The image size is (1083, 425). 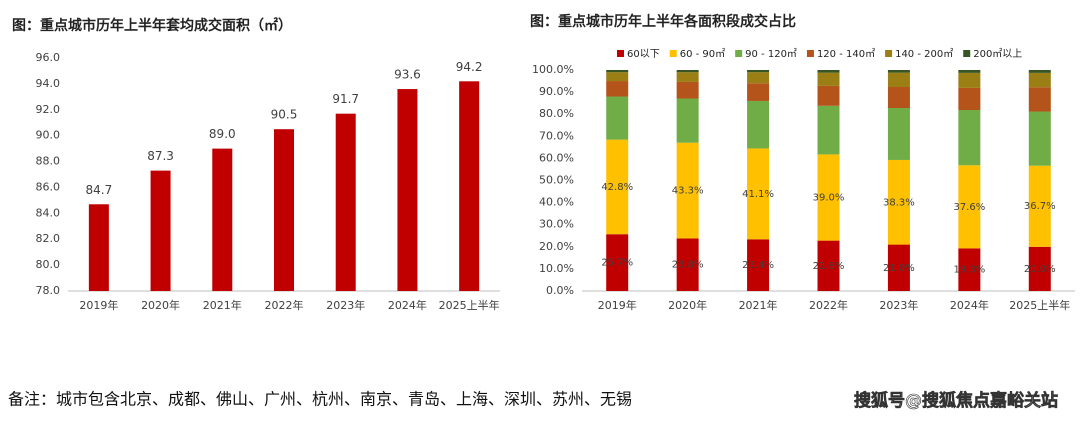 I want to click on value-label: 23.8%, so click(x=688, y=265).